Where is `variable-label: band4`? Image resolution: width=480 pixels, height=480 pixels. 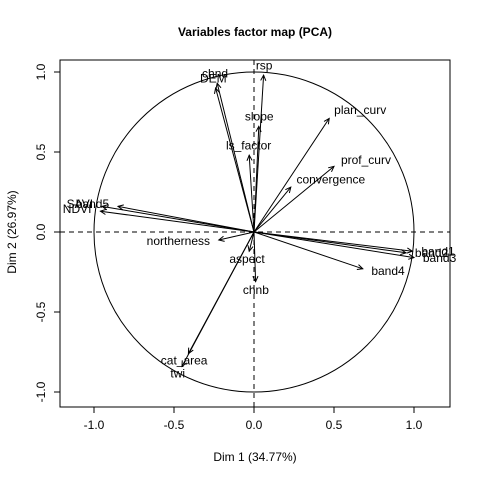
variable-label: band4 is located at coordinates (388, 271).